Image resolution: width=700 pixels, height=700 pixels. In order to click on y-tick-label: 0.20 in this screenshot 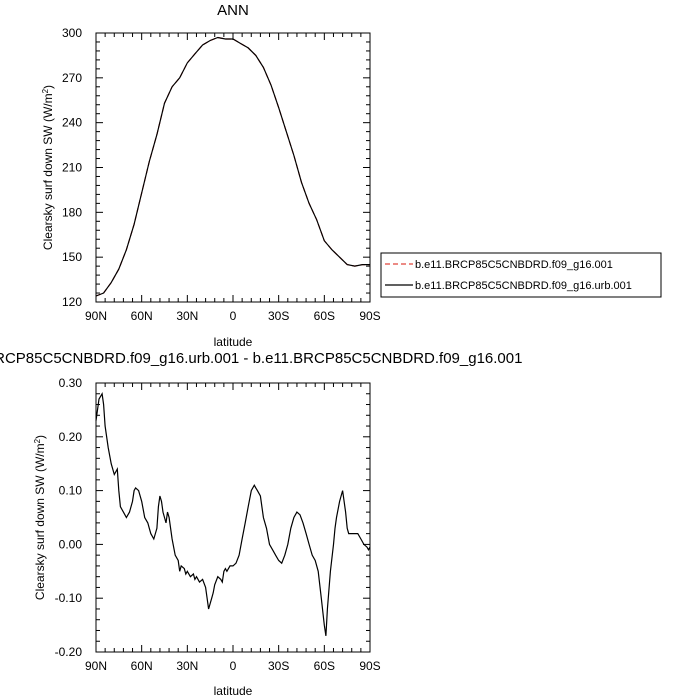, I will do `click(71, 437)`.